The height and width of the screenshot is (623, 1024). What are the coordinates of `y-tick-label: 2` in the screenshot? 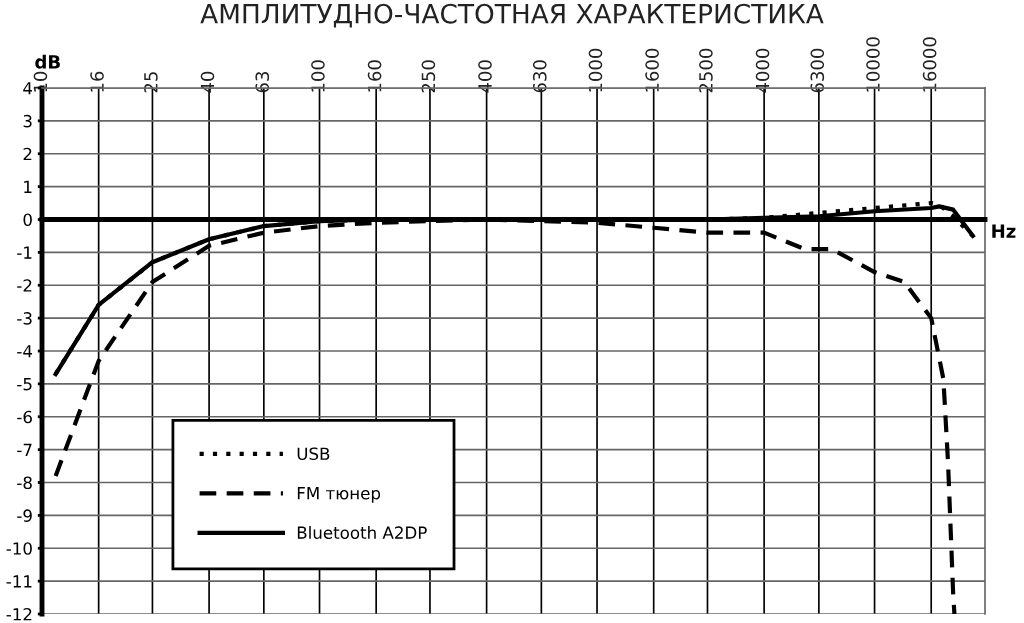 It's located at (27, 154).